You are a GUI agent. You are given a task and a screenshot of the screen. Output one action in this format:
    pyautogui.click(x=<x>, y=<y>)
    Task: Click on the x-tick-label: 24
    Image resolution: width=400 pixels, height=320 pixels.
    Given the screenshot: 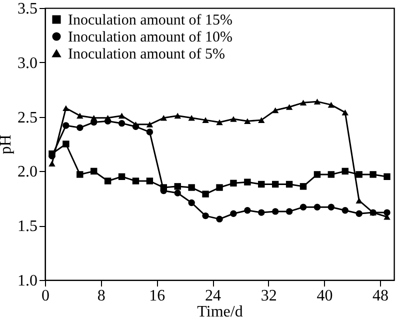 What is the action you would take?
    pyautogui.click(x=213, y=296)
    